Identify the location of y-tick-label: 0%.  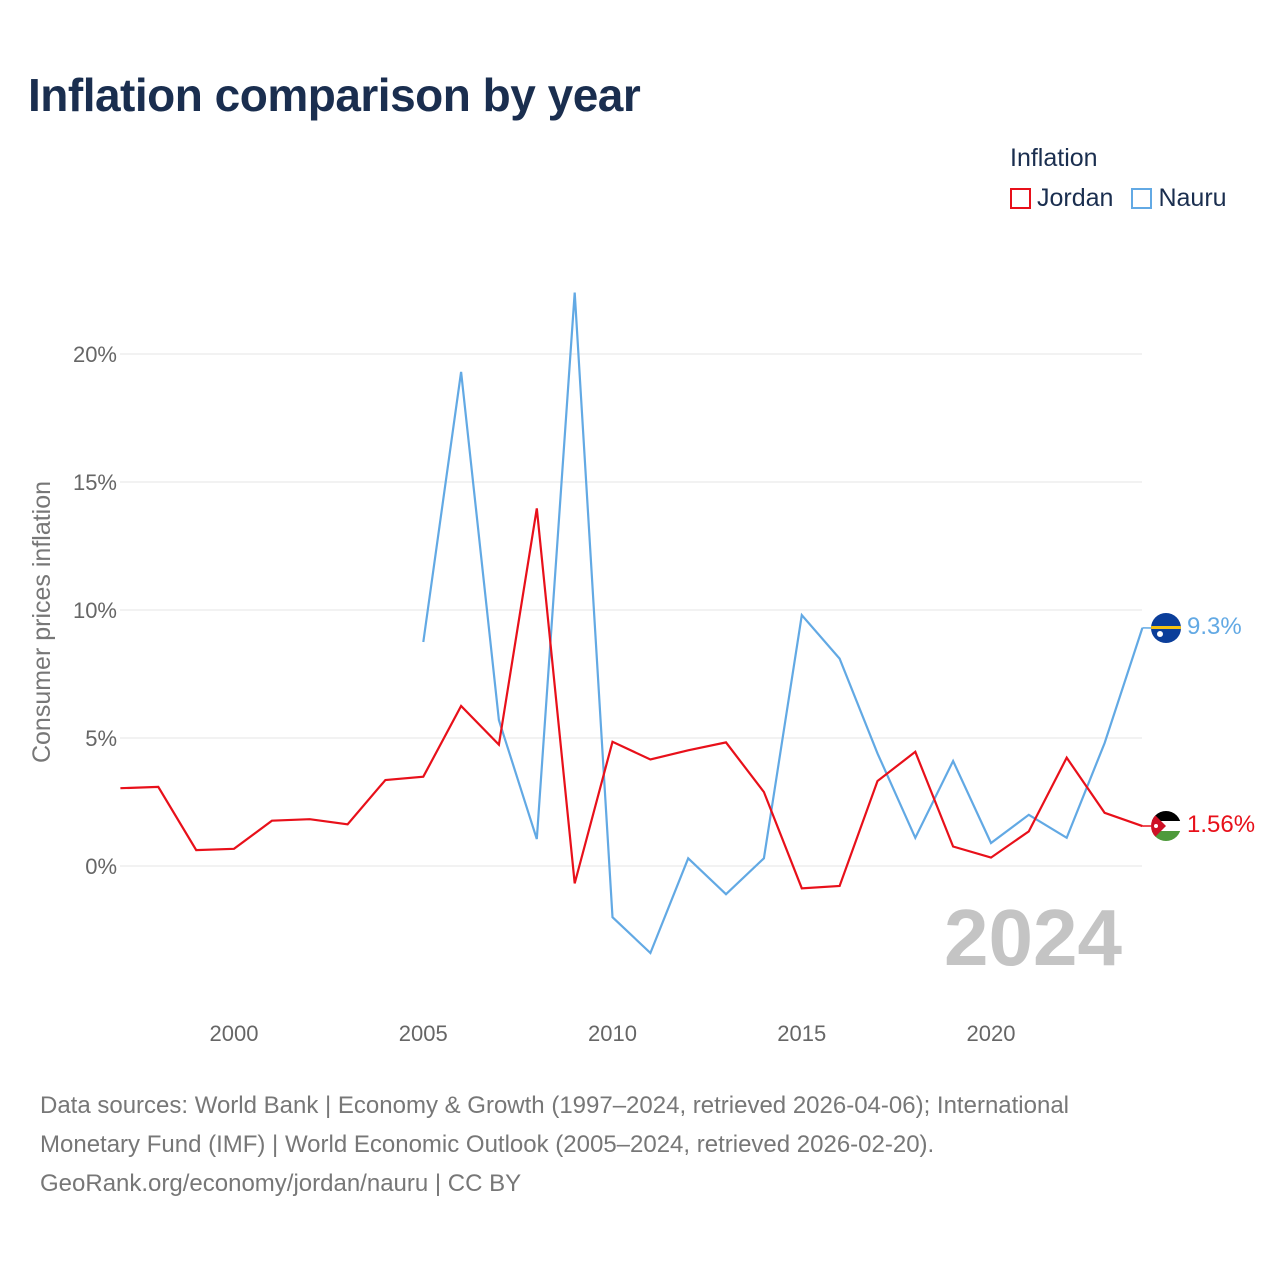
(101, 866).